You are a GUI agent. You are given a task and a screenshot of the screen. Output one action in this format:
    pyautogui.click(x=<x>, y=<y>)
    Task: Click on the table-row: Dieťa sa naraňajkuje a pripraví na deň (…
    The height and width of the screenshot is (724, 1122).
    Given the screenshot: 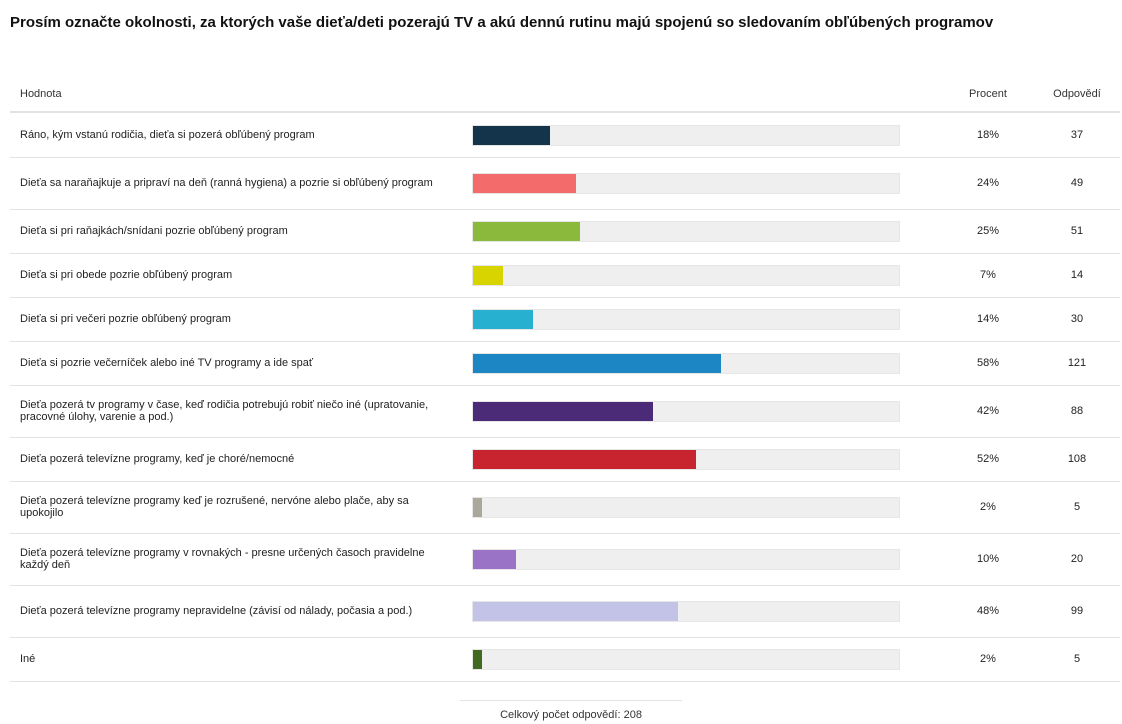 What is the action you would take?
    pyautogui.click(x=565, y=183)
    